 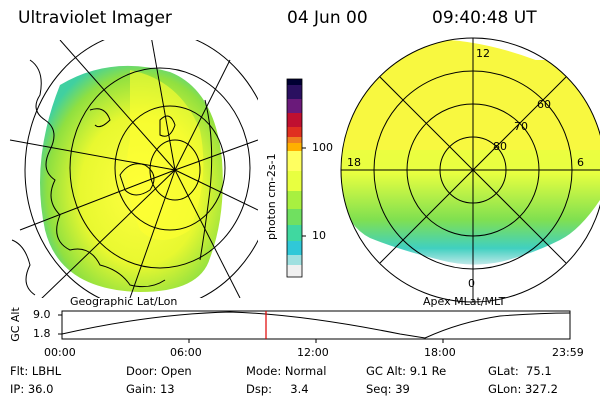 I want to click on mlat-label-80: 80, so click(x=500, y=146).